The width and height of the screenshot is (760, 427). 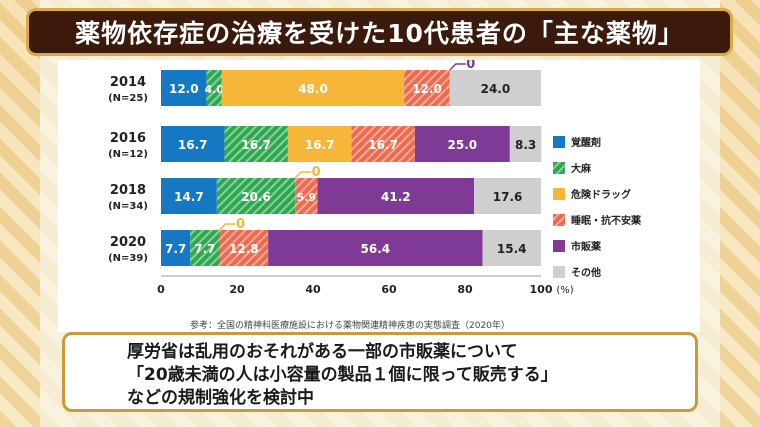 I want to click on bar-segment-2016-その他, so click(x=525, y=144).